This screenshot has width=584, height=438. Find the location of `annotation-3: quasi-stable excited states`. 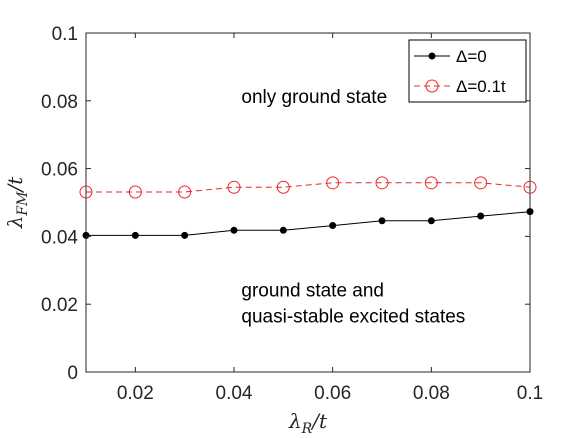

annotation-3: quasi-stable excited states is located at coordinates (353, 317).